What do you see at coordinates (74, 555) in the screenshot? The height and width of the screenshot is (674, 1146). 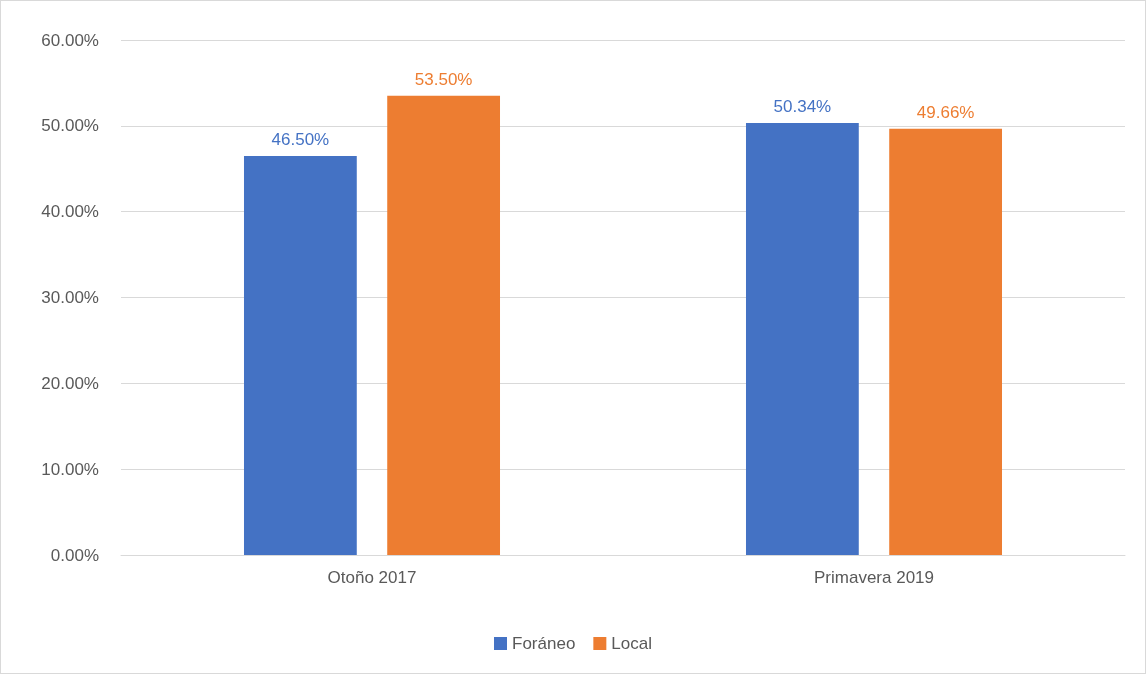 I see `y-tick-label: 0.00%` at bounding box center [74, 555].